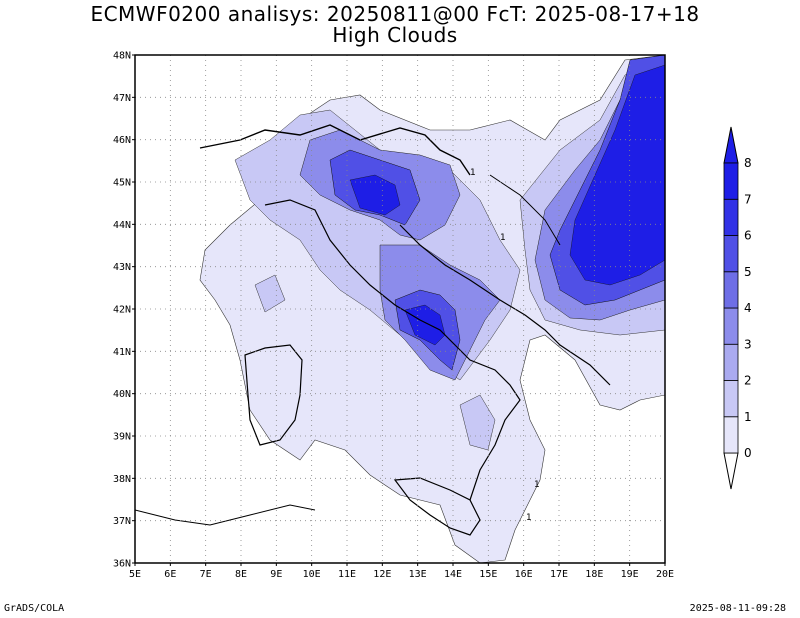 This screenshot has height=618, width=800. What do you see at coordinates (748, 381) in the screenshot?
I see `legend-label: 2` at bounding box center [748, 381].